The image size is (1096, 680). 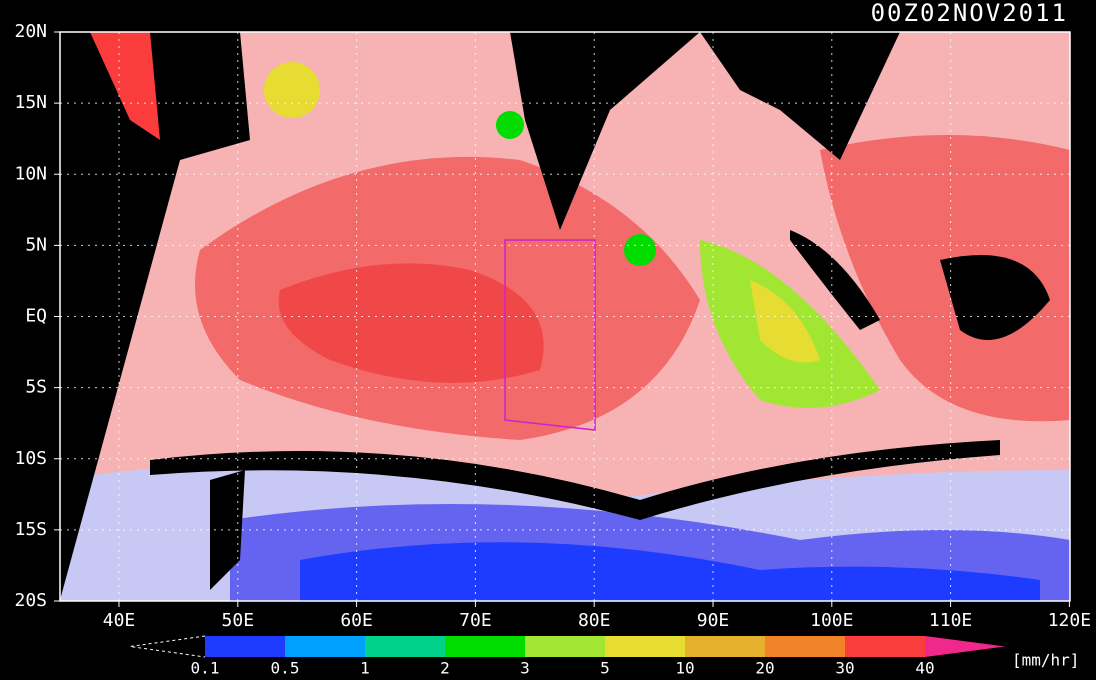 What do you see at coordinates (227, 530) in the screenshot?
I see `land-madagascar` at bounding box center [227, 530].